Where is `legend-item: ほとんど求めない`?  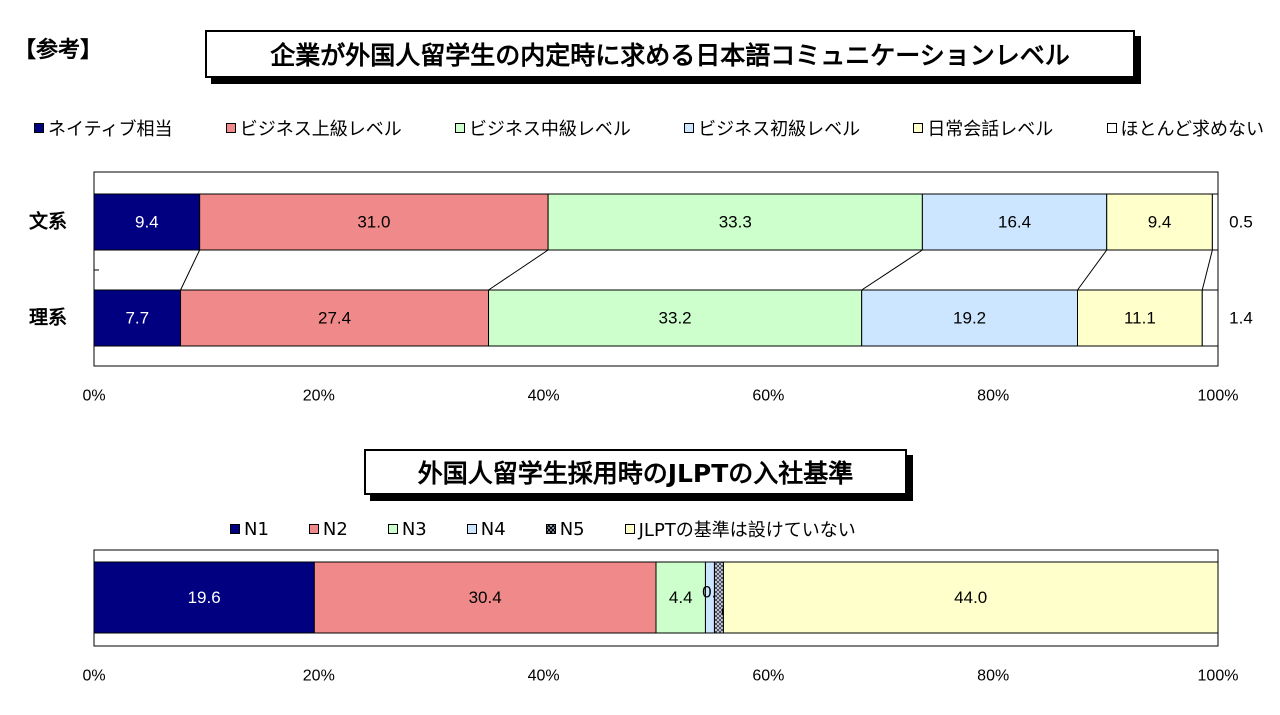
legend-item: ほとんど求めない is located at coordinates (1185, 128).